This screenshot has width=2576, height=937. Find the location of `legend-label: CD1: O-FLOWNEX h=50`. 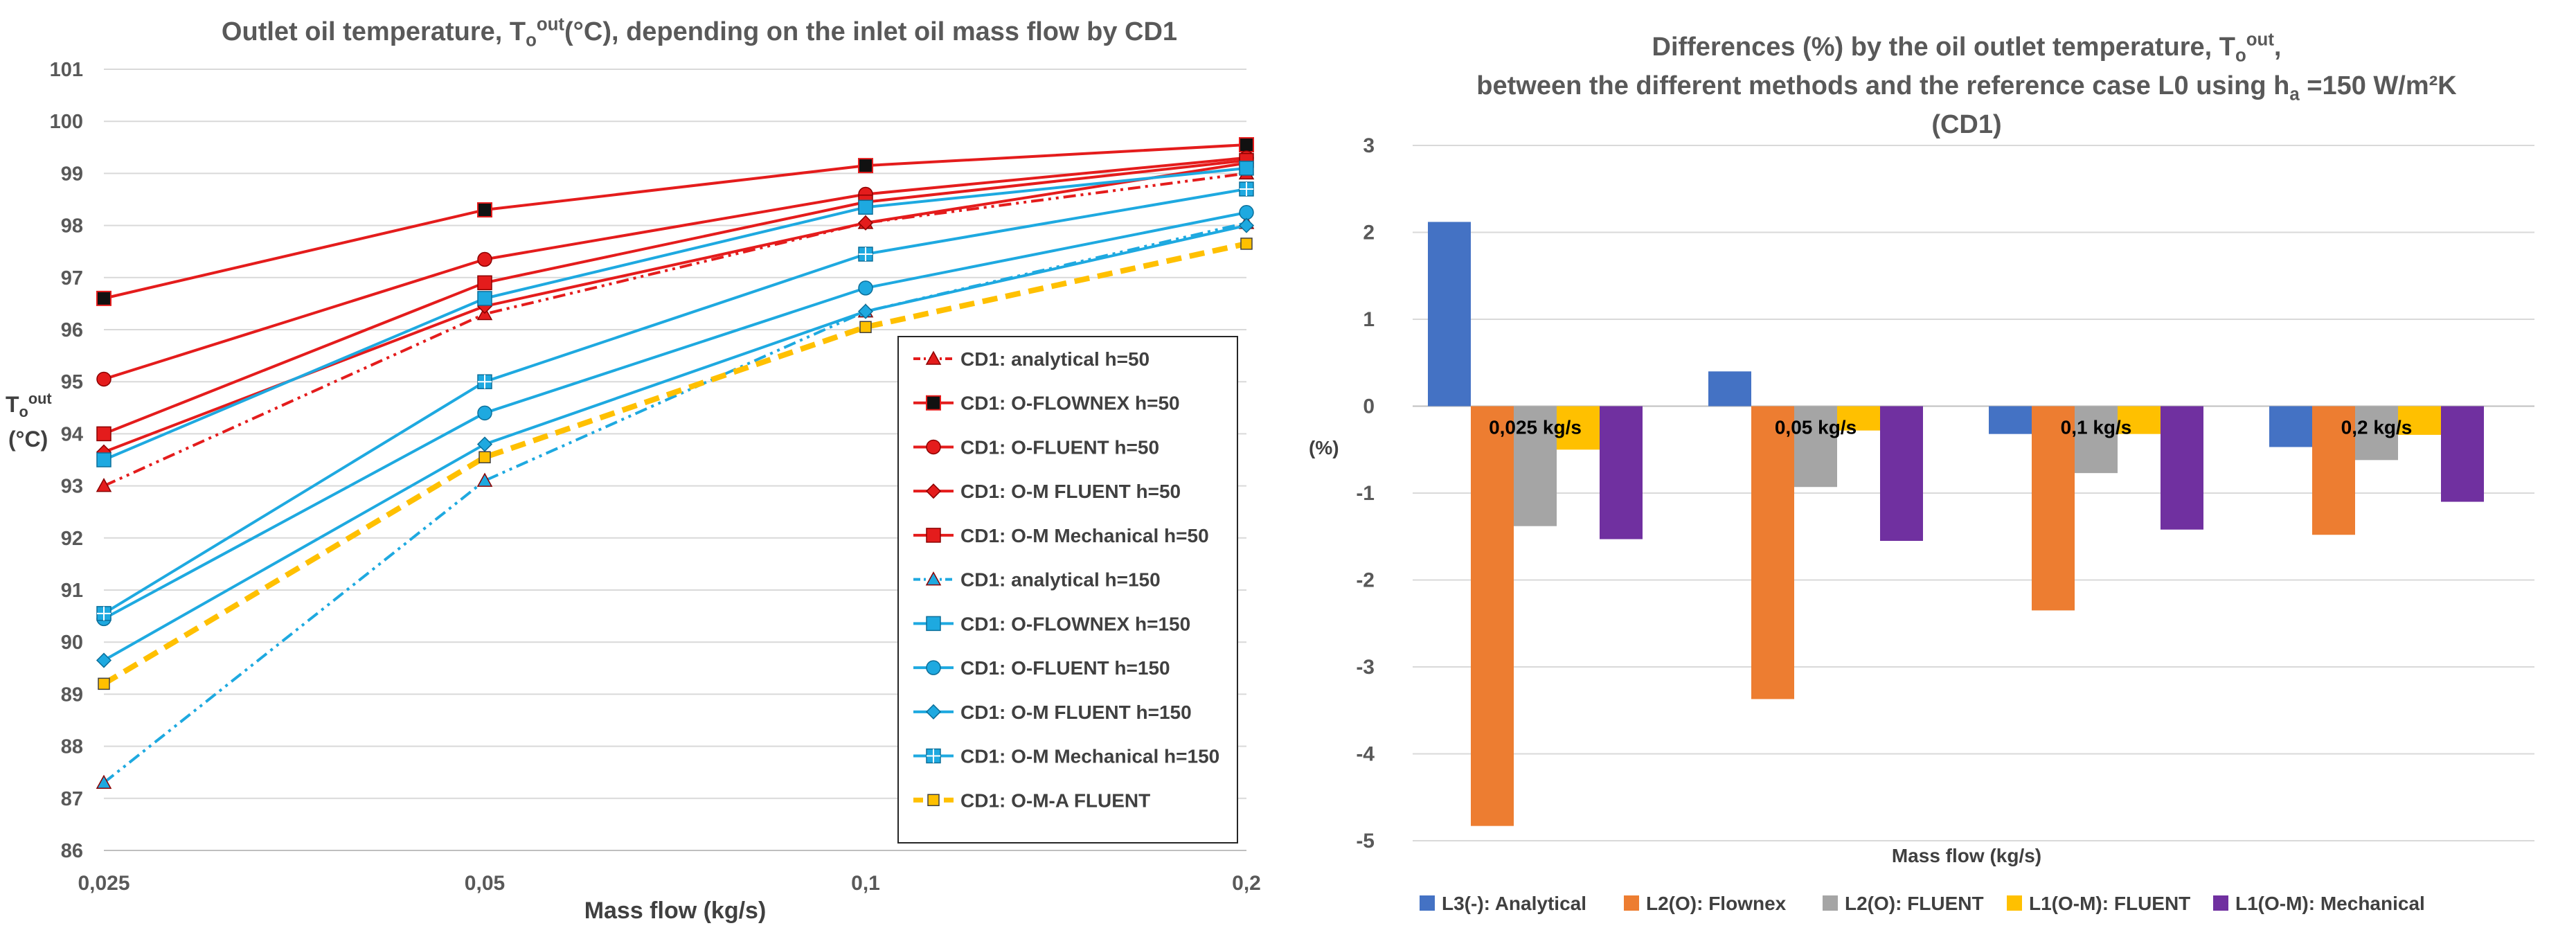

legend-label: CD1: O-FLOWNEX h=50 is located at coordinates (1070, 403).